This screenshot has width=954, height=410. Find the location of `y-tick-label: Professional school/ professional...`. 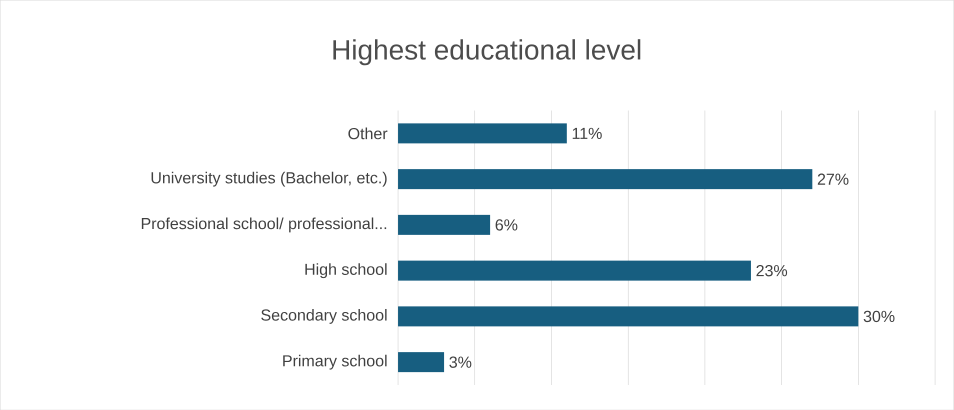

y-tick-label: Professional school/ professional... is located at coordinates (264, 224).